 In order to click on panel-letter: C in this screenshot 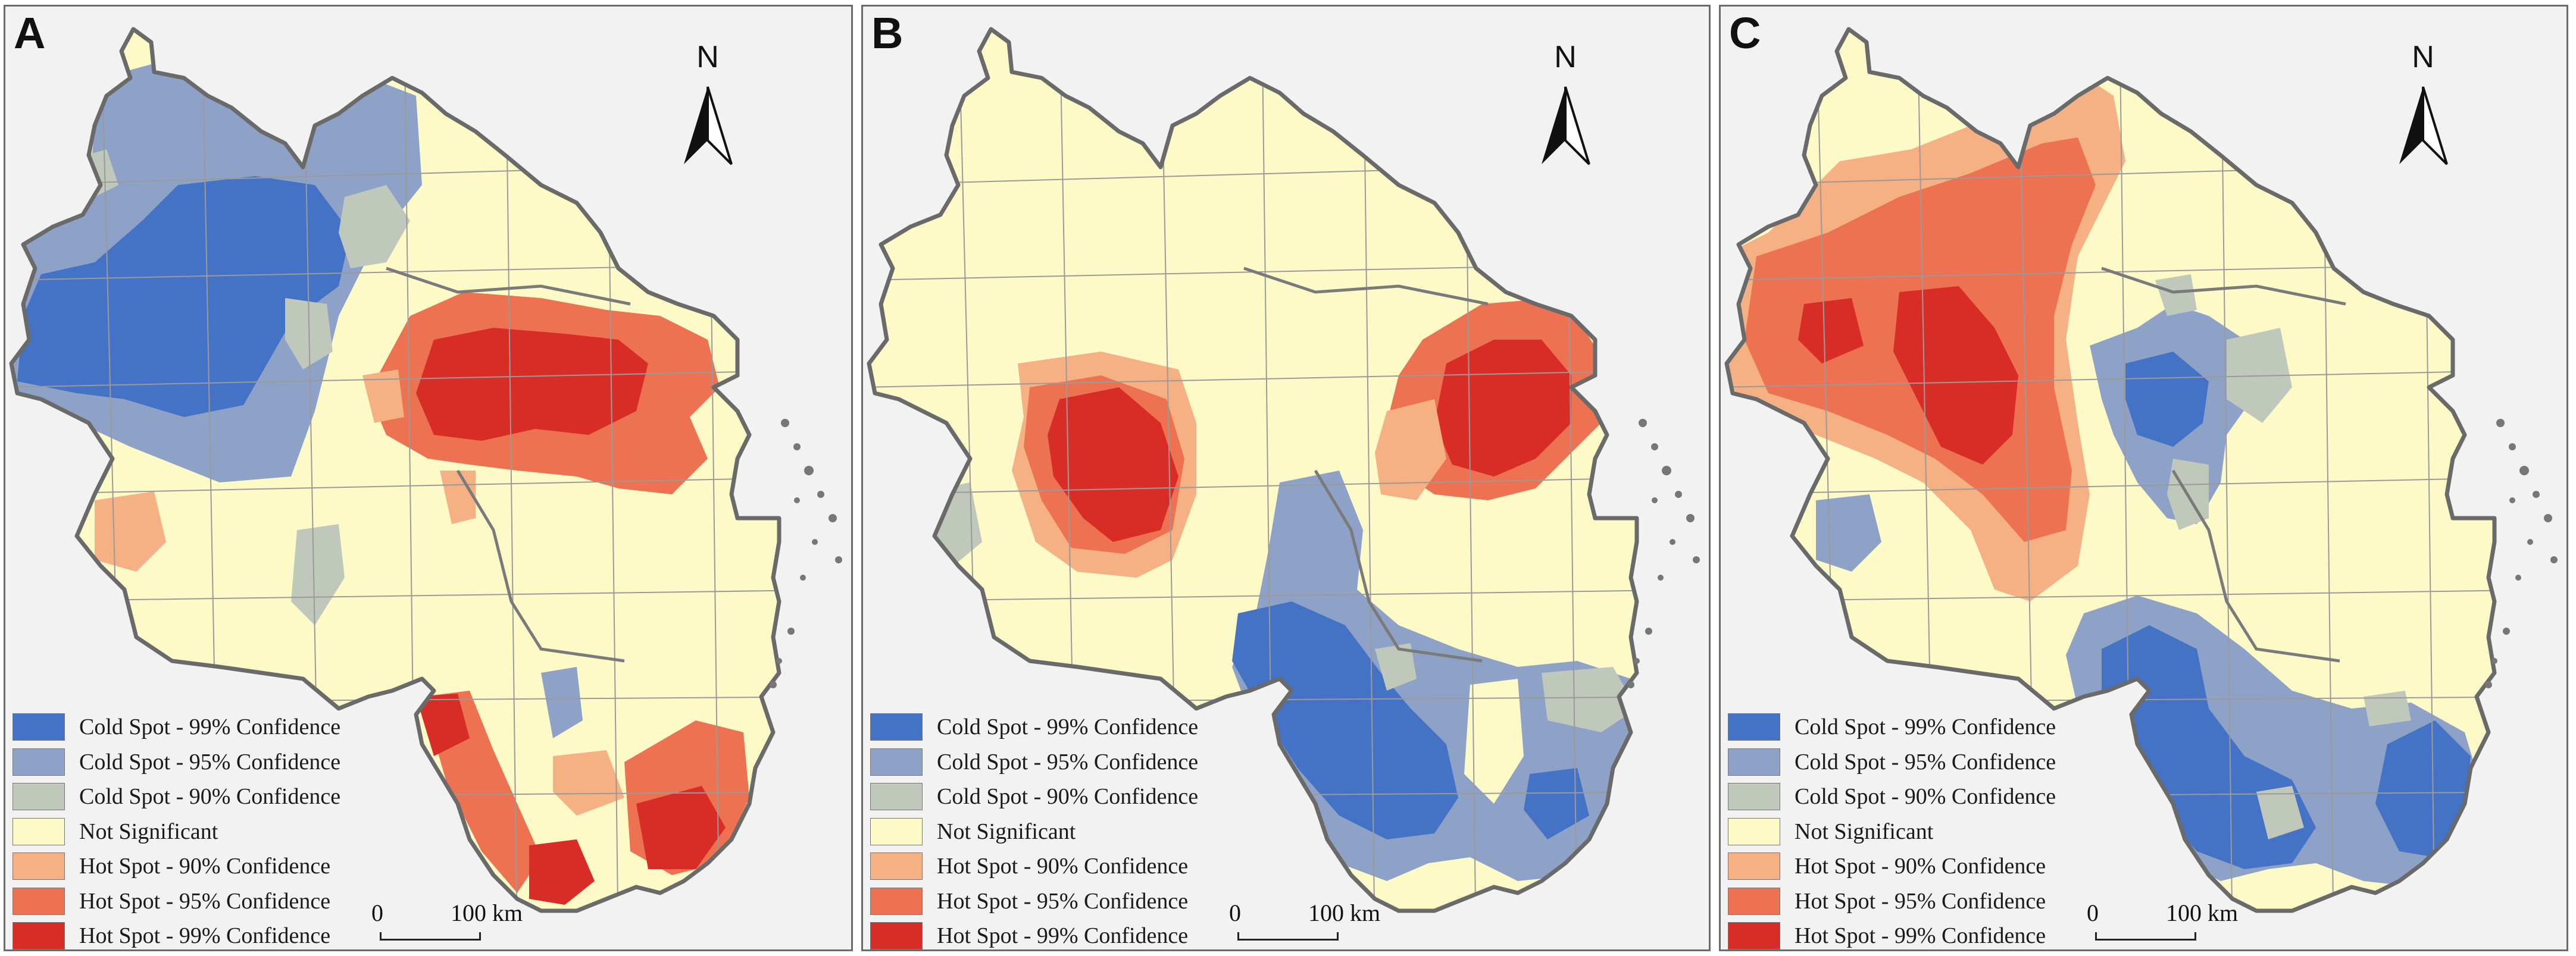, I will do `click(1745, 33)`.